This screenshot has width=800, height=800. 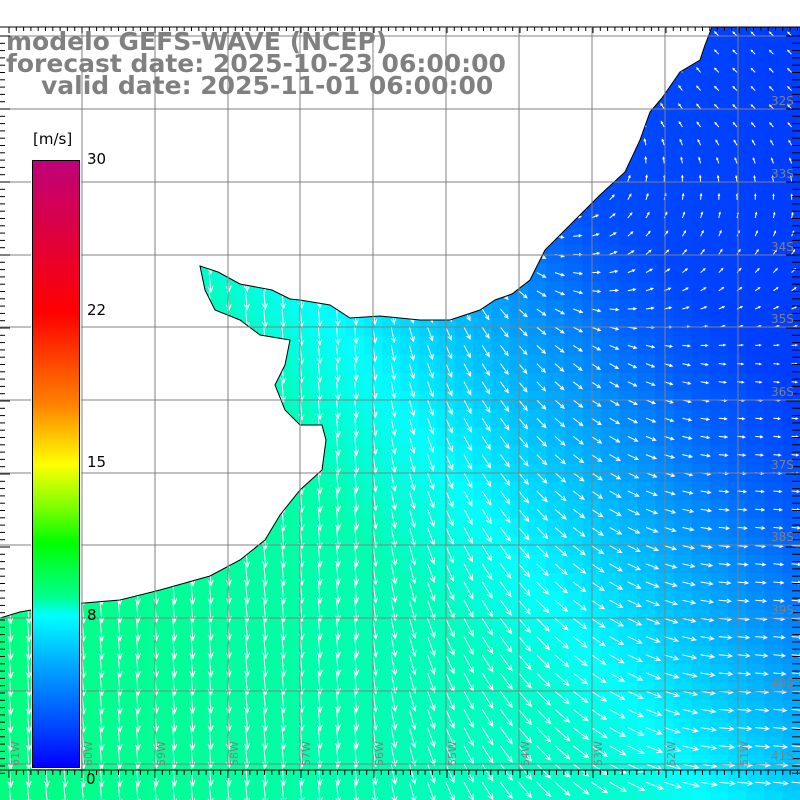 I want to click on colorbar-label-30: 30, so click(x=97, y=159).